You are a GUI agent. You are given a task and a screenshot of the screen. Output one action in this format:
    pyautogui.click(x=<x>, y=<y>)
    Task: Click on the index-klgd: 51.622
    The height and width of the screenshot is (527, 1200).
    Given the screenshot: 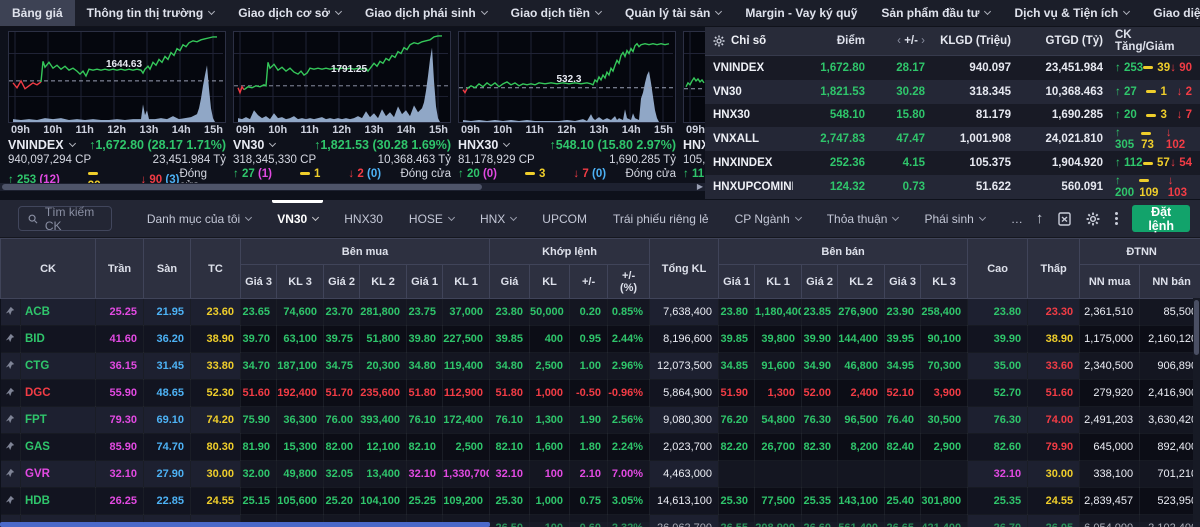 What is the action you would take?
    pyautogui.click(x=993, y=186)
    